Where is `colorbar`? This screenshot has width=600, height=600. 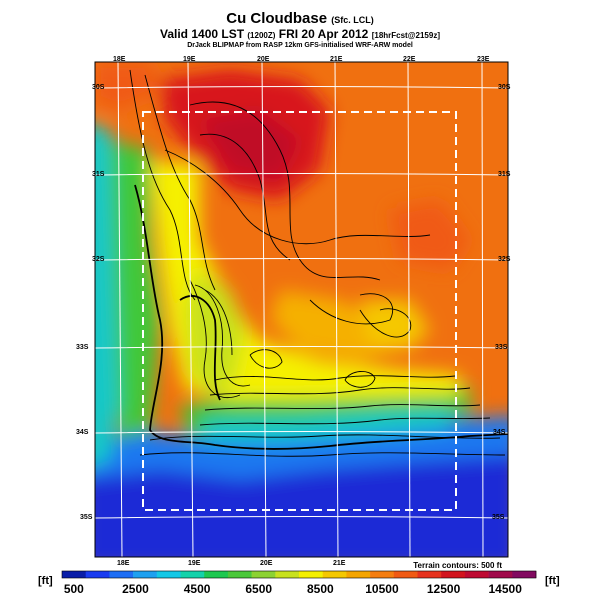 colorbar is located at coordinates (299, 574).